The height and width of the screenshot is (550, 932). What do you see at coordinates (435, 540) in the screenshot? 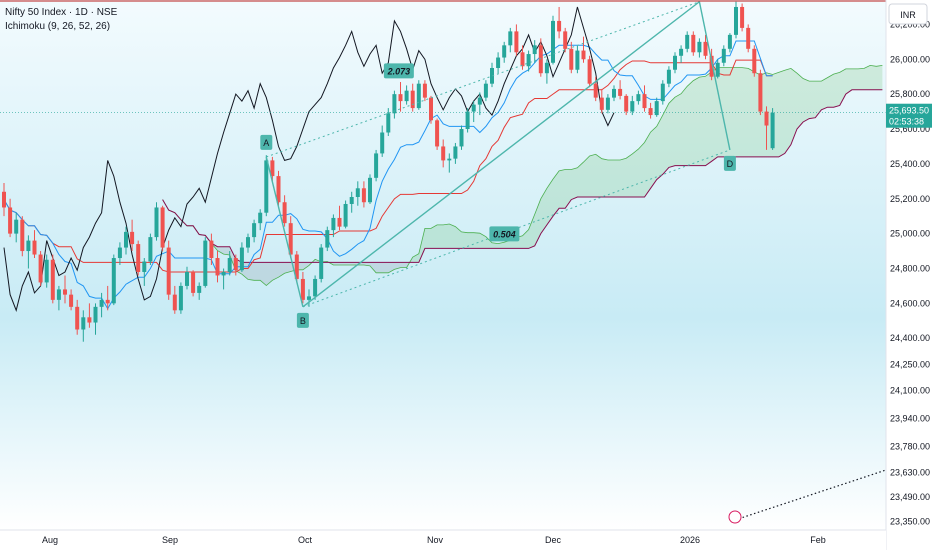
I see `time-tick-label: Nov` at bounding box center [435, 540].